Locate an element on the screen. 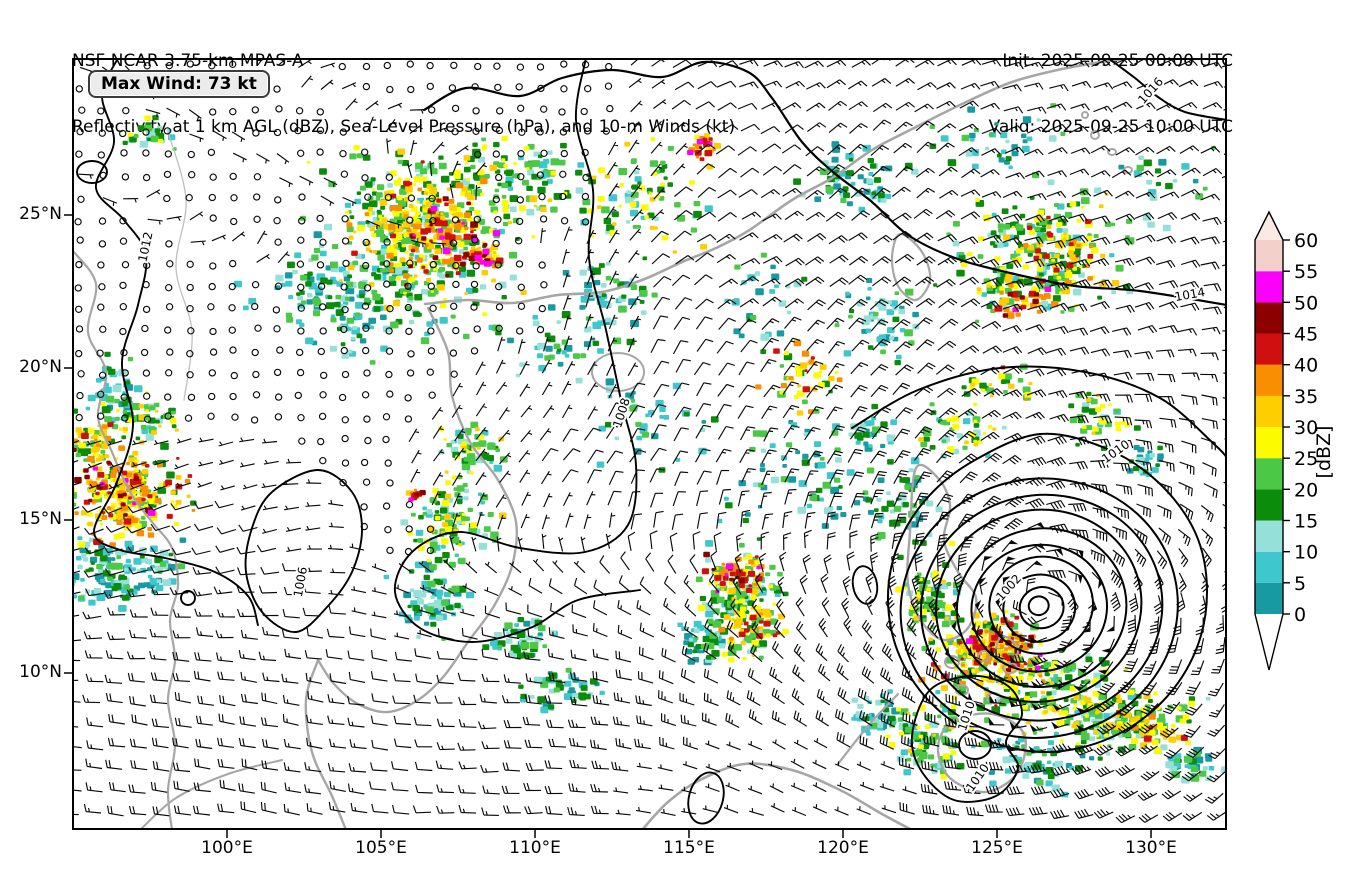 The image size is (1349, 870). svg-text: 5 is located at coordinates (1300, 584).